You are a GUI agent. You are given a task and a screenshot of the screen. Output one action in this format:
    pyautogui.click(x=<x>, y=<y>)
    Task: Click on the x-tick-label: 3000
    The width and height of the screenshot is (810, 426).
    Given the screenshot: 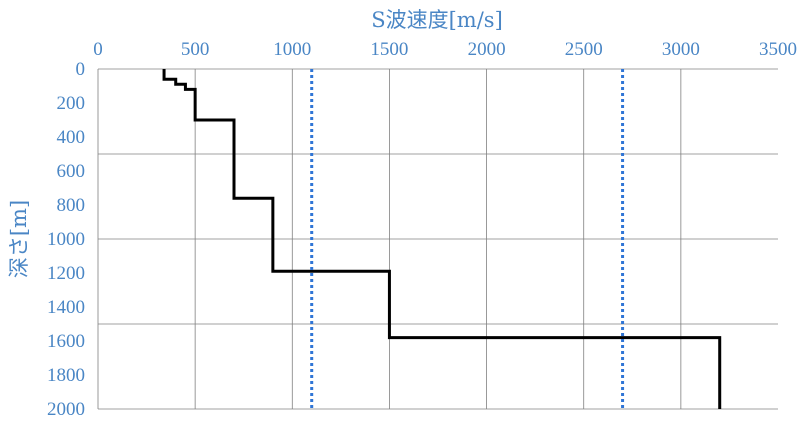 What is the action you would take?
    pyautogui.click(x=681, y=49)
    